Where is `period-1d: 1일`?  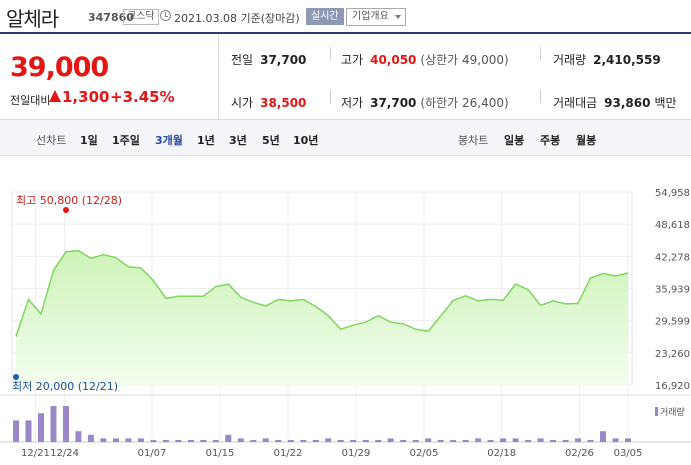 period-1d: 1일 is located at coordinates (89, 140).